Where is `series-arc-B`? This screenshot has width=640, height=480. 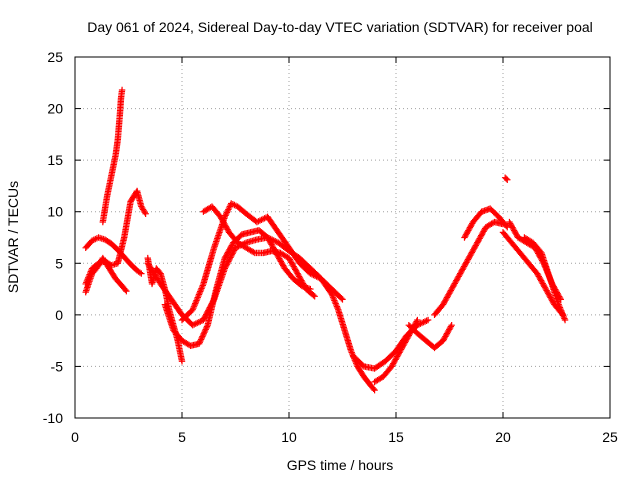
series-arc-B is located at coordinates (237, 288).